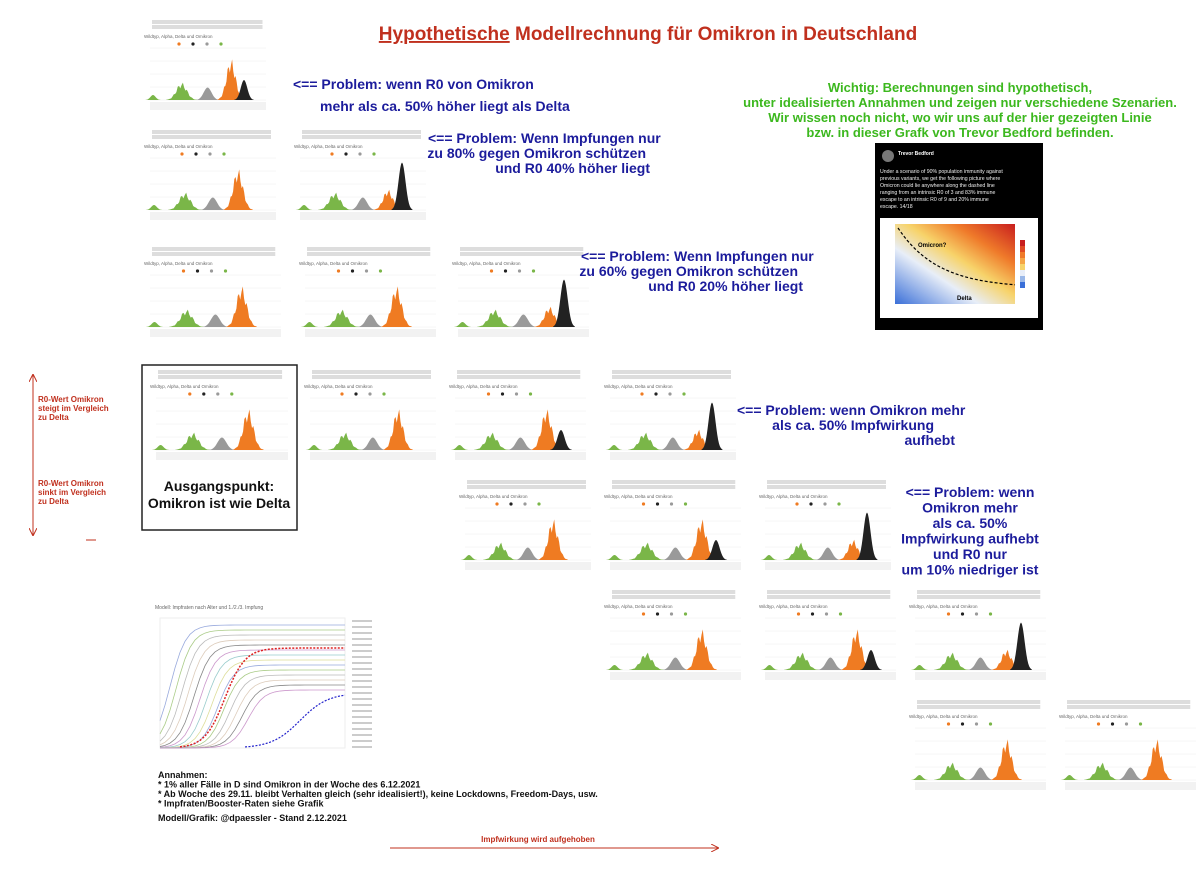  What do you see at coordinates (219, 486) in the screenshot?
I see `start-label: Ausgangspunkt:` at bounding box center [219, 486].